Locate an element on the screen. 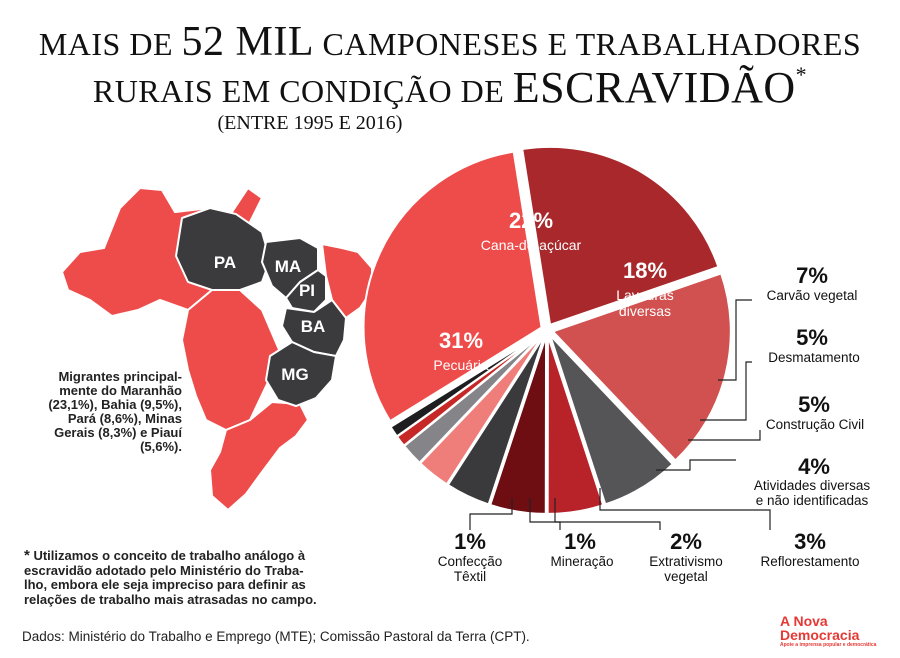  map-label-pi: PI is located at coordinates (307, 290).